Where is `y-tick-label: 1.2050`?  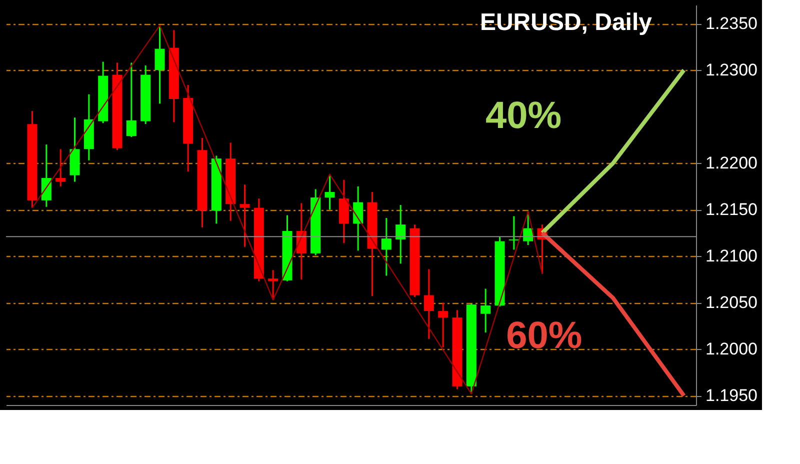 y-tick-label: 1.2050 is located at coordinates (732, 302).